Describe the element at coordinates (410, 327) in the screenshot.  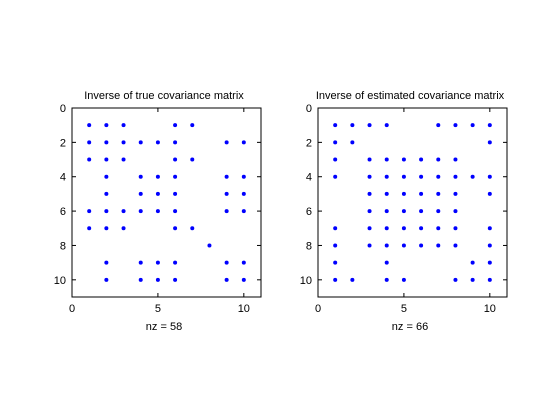
I see `x-axis-label: nz = 66` at that location.